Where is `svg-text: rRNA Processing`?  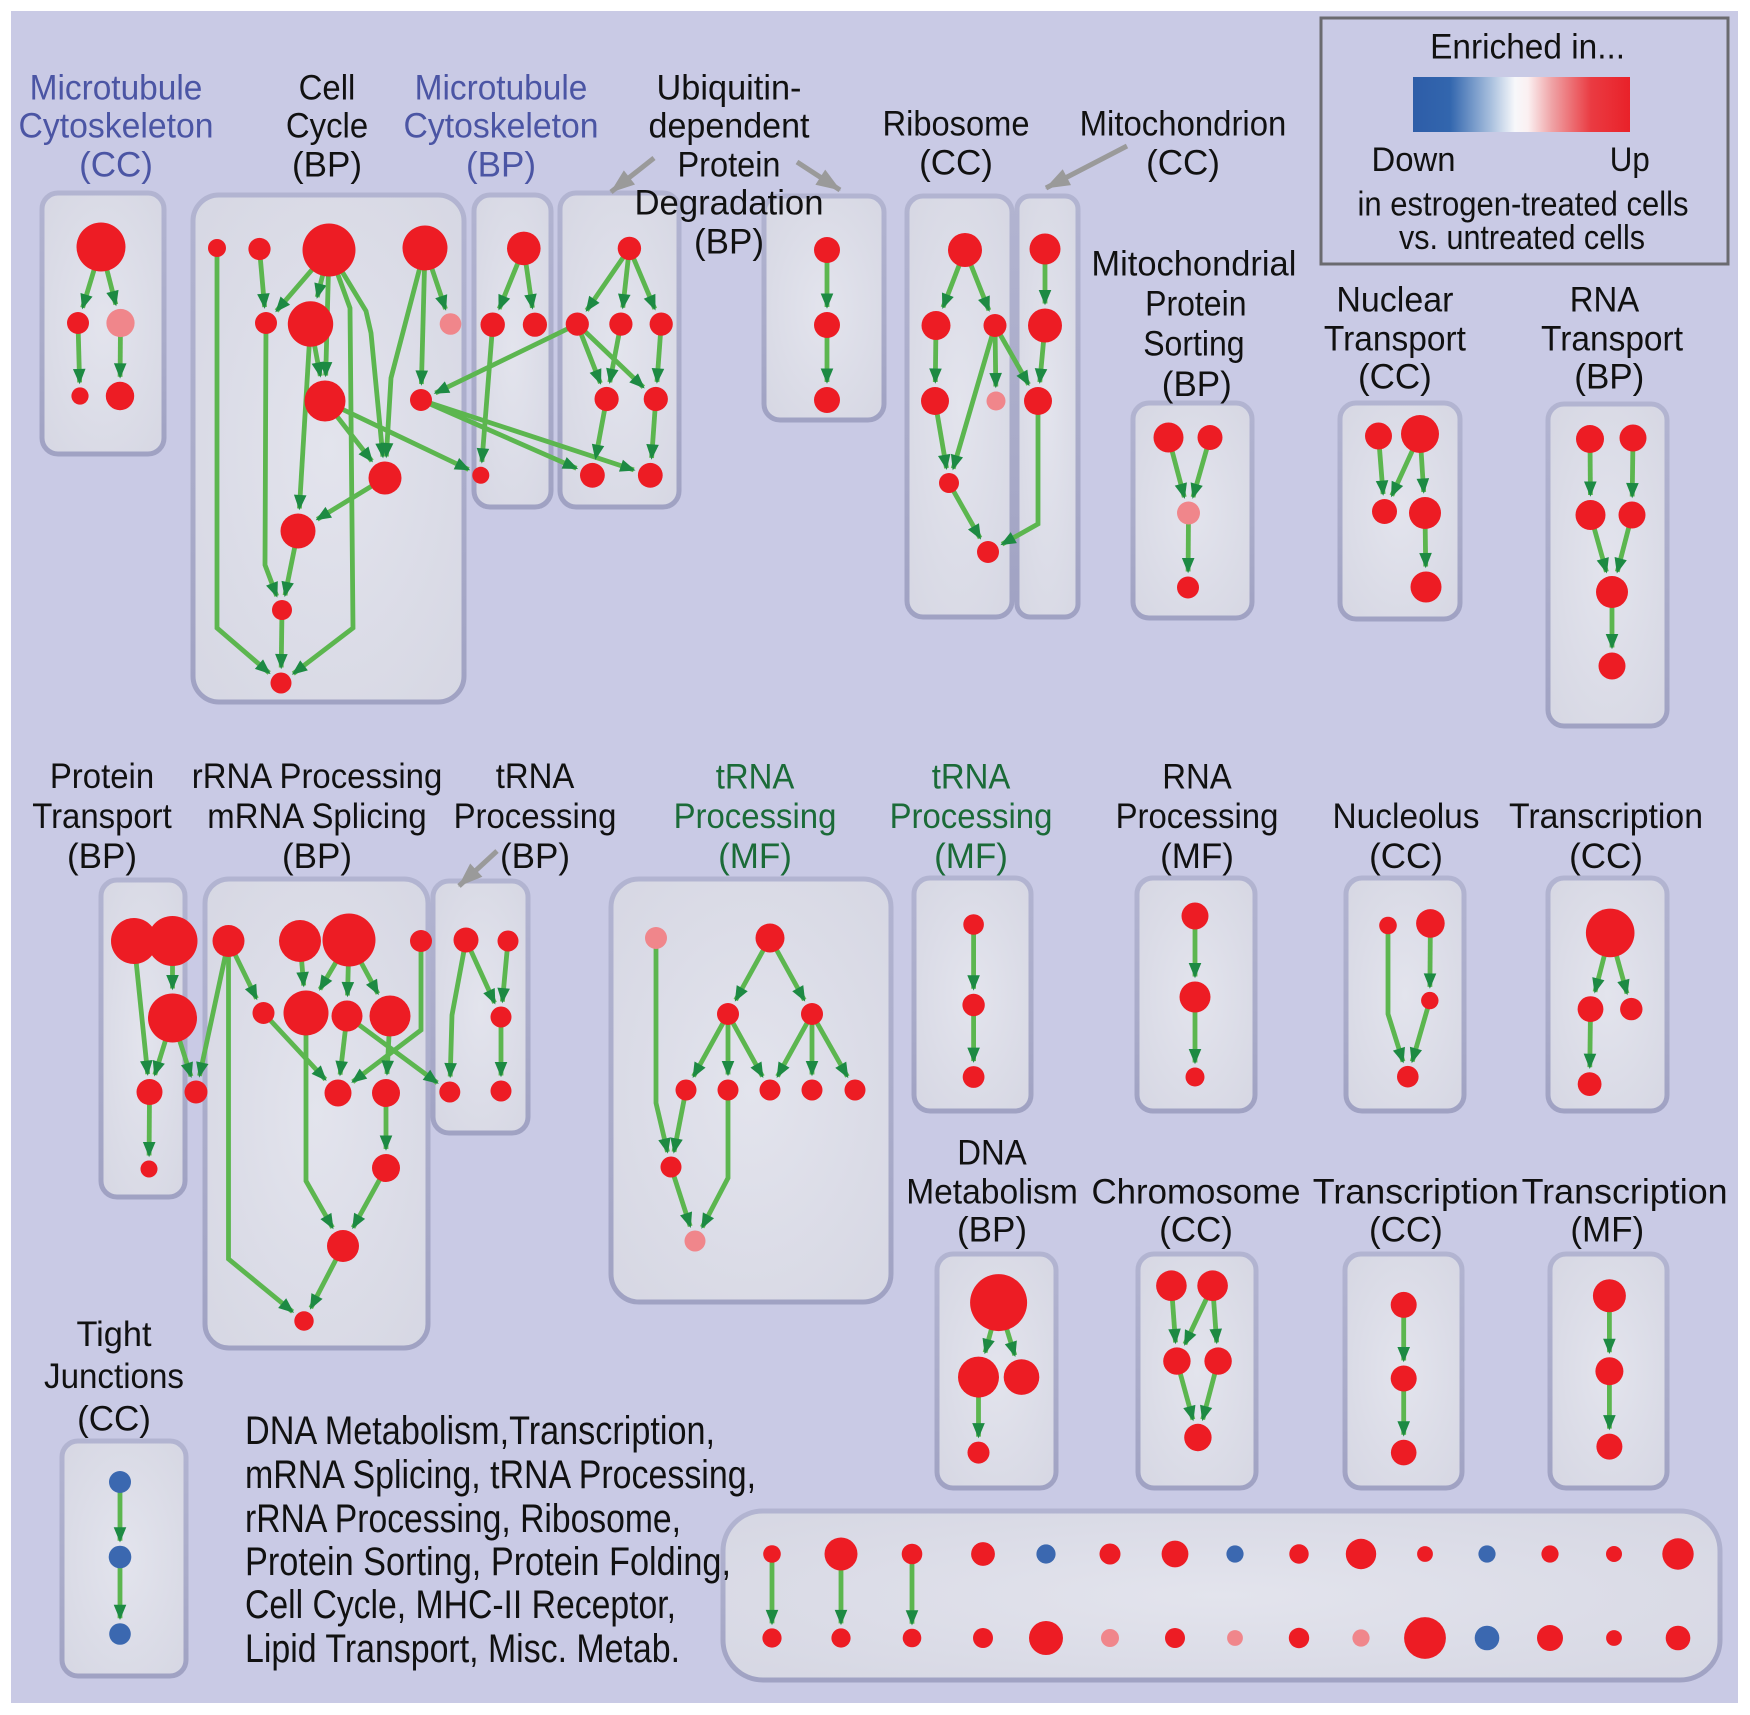
svg-text: rRNA Processing is located at coordinates (317, 776).